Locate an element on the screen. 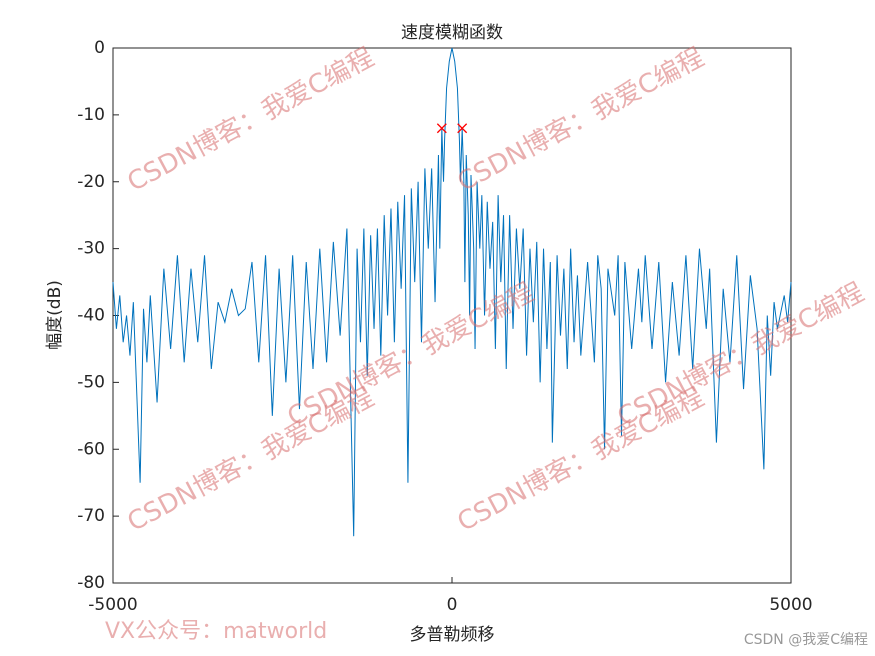 This screenshot has height=656, width=875. watermark: CSDN @我爱C编程 is located at coordinates (806, 640).